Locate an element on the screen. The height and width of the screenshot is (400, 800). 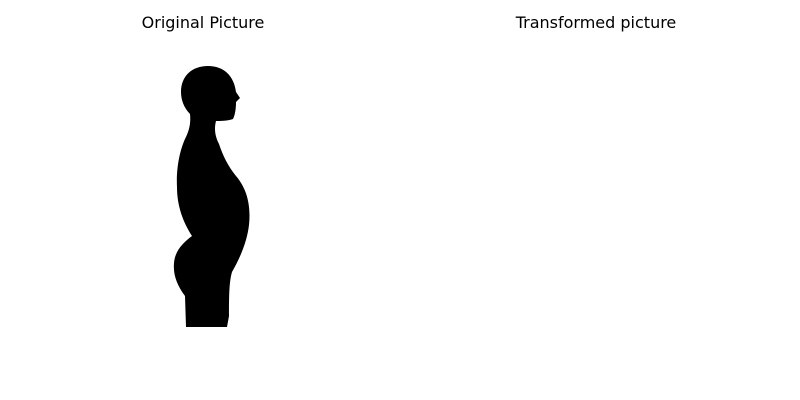
original-picture-title: Original Picture is located at coordinates (203, 22).